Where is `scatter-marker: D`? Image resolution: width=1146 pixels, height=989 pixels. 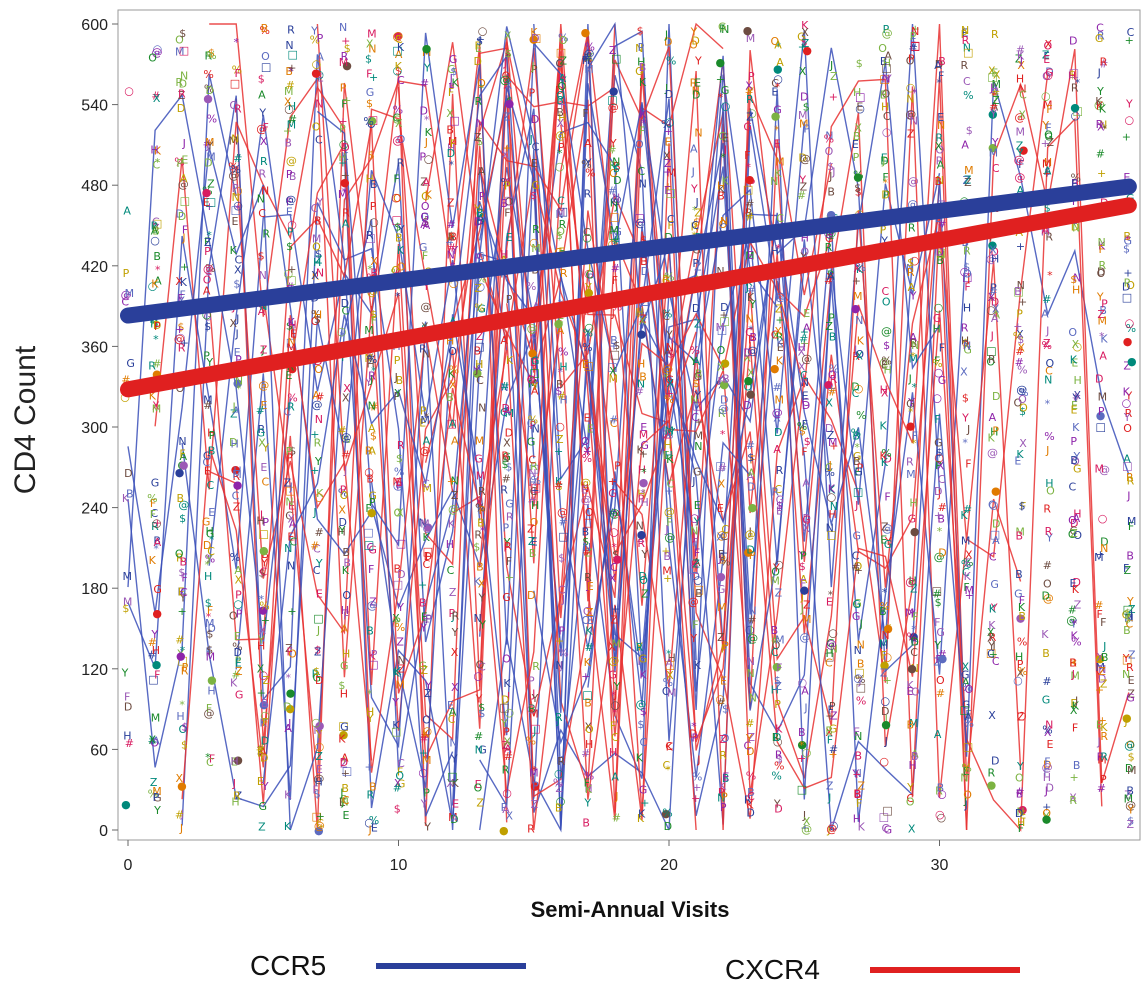
scatter-marker: D is located at coordinates (994, 252).